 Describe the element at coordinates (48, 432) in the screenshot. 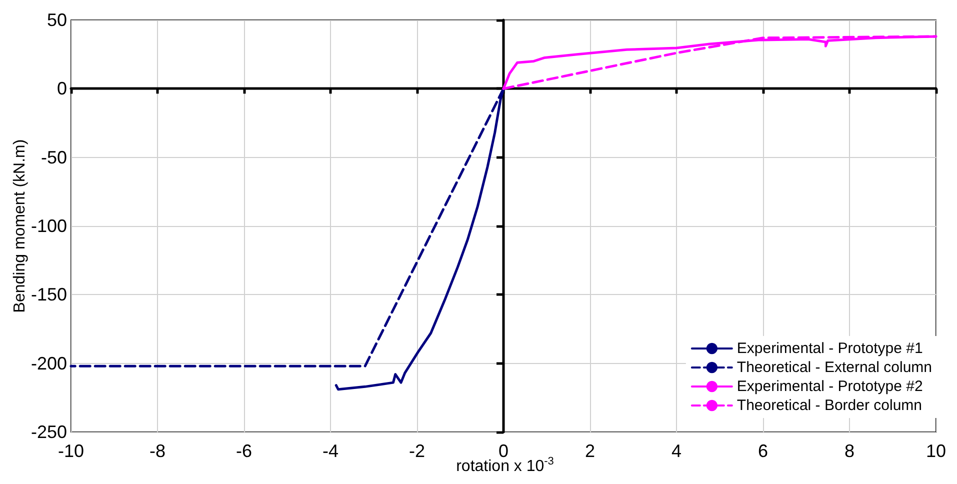

I see `y-tick-label: -250` at that location.